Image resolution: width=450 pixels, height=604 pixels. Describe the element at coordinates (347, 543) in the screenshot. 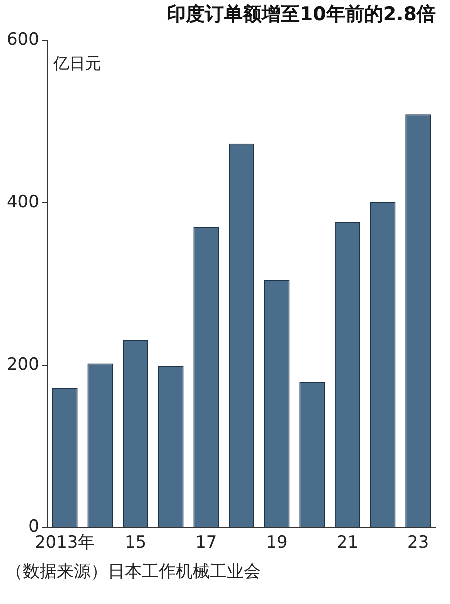

I see `x-tick-label: 21` at that location.